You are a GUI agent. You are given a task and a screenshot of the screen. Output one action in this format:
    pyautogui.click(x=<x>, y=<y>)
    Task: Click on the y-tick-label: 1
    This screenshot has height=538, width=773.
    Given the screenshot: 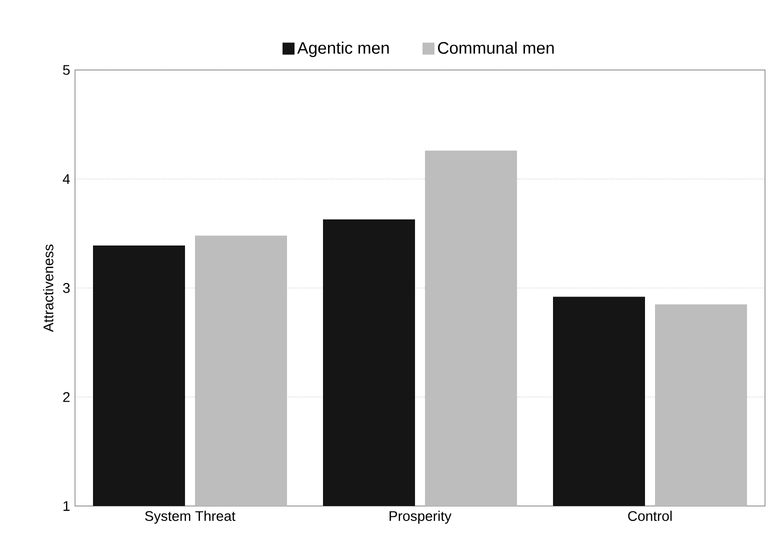 What is the action you would take?
    pyautogui.click(x=67, y=506)
    